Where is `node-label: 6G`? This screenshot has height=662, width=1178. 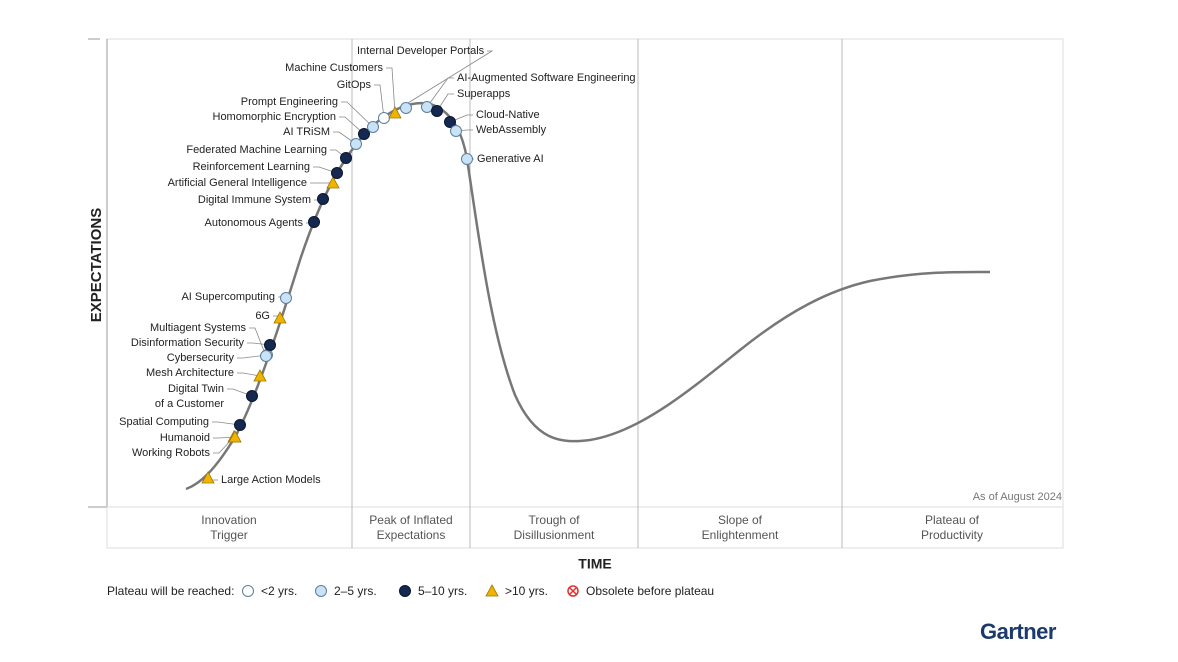
node-label: 6G is located at coordinates (262, 316).